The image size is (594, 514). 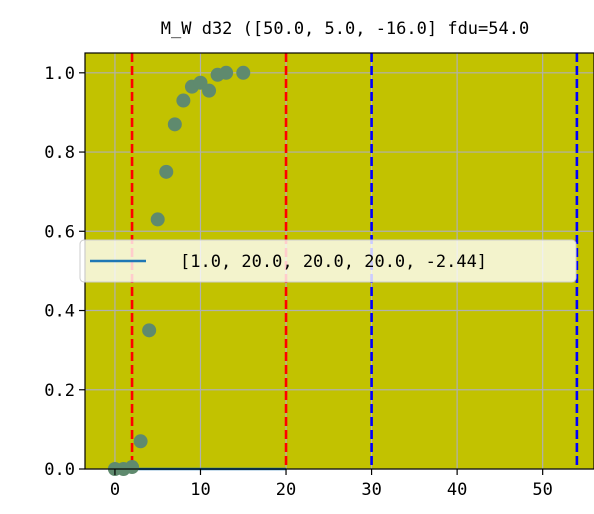 I want to click on x-tick-label: 50, so click(x=542, y=490).